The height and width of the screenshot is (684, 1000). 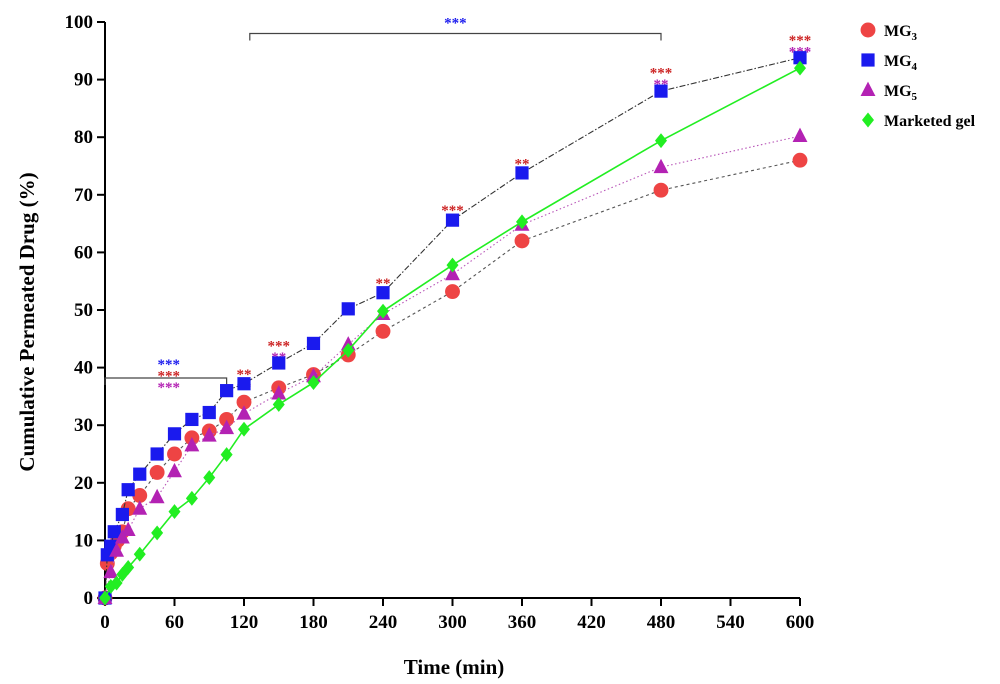 I want to click on y-tick-label: 60, so click(x=83, y=252).